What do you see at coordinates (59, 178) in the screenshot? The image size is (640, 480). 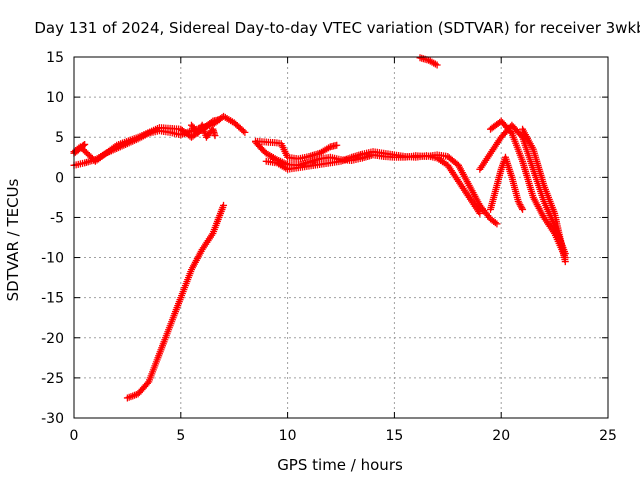 I see `y-tick-label: 0` at bounding box center [59, 178].